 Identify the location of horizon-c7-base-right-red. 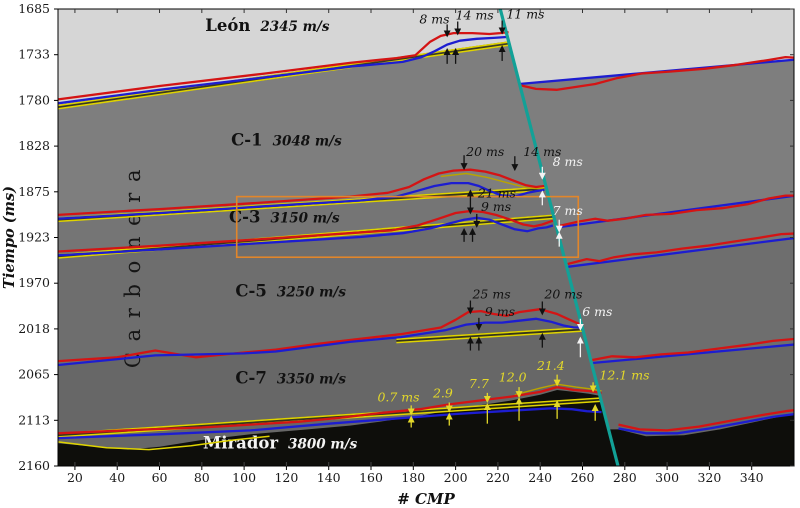
(706, 420).